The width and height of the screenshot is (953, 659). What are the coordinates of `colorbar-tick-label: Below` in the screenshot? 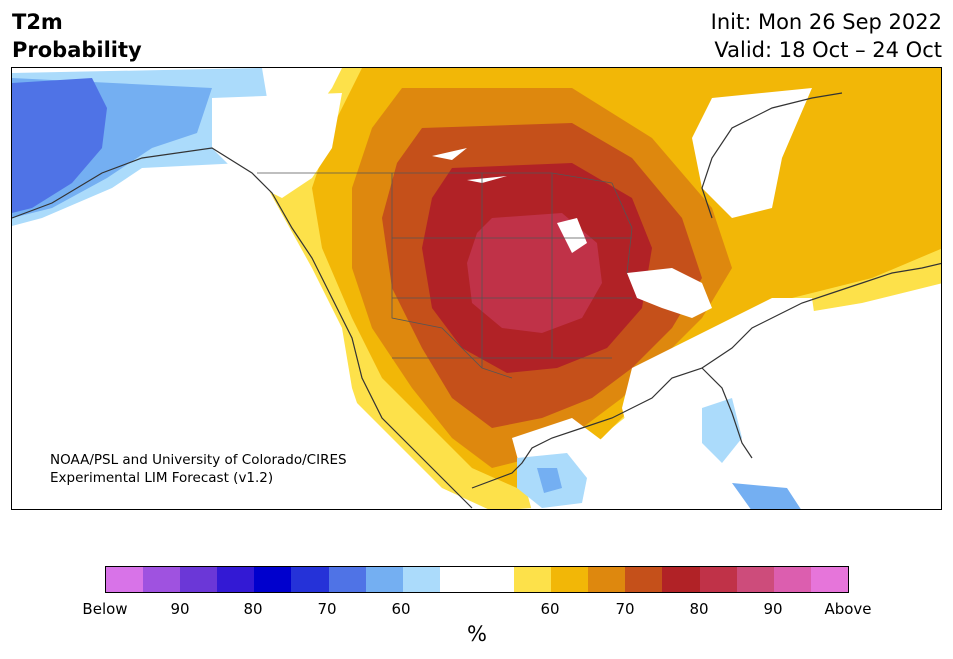 It's located at (105, 609).